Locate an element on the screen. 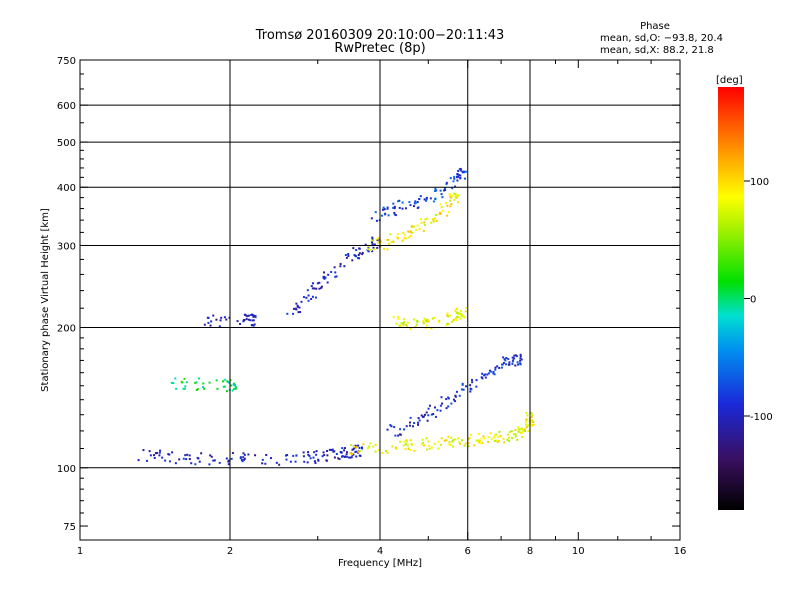 The image size is (800, 600). x-tick-label: 10 is located at coordinates (578, 551).